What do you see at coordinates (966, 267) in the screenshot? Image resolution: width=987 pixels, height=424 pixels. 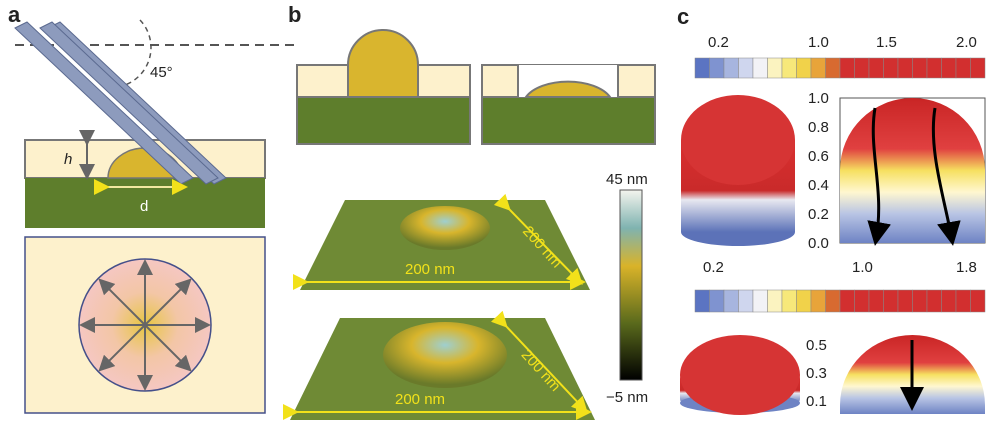 I see `colorbar-tick: 1.8` at bounding box center [966, 267].